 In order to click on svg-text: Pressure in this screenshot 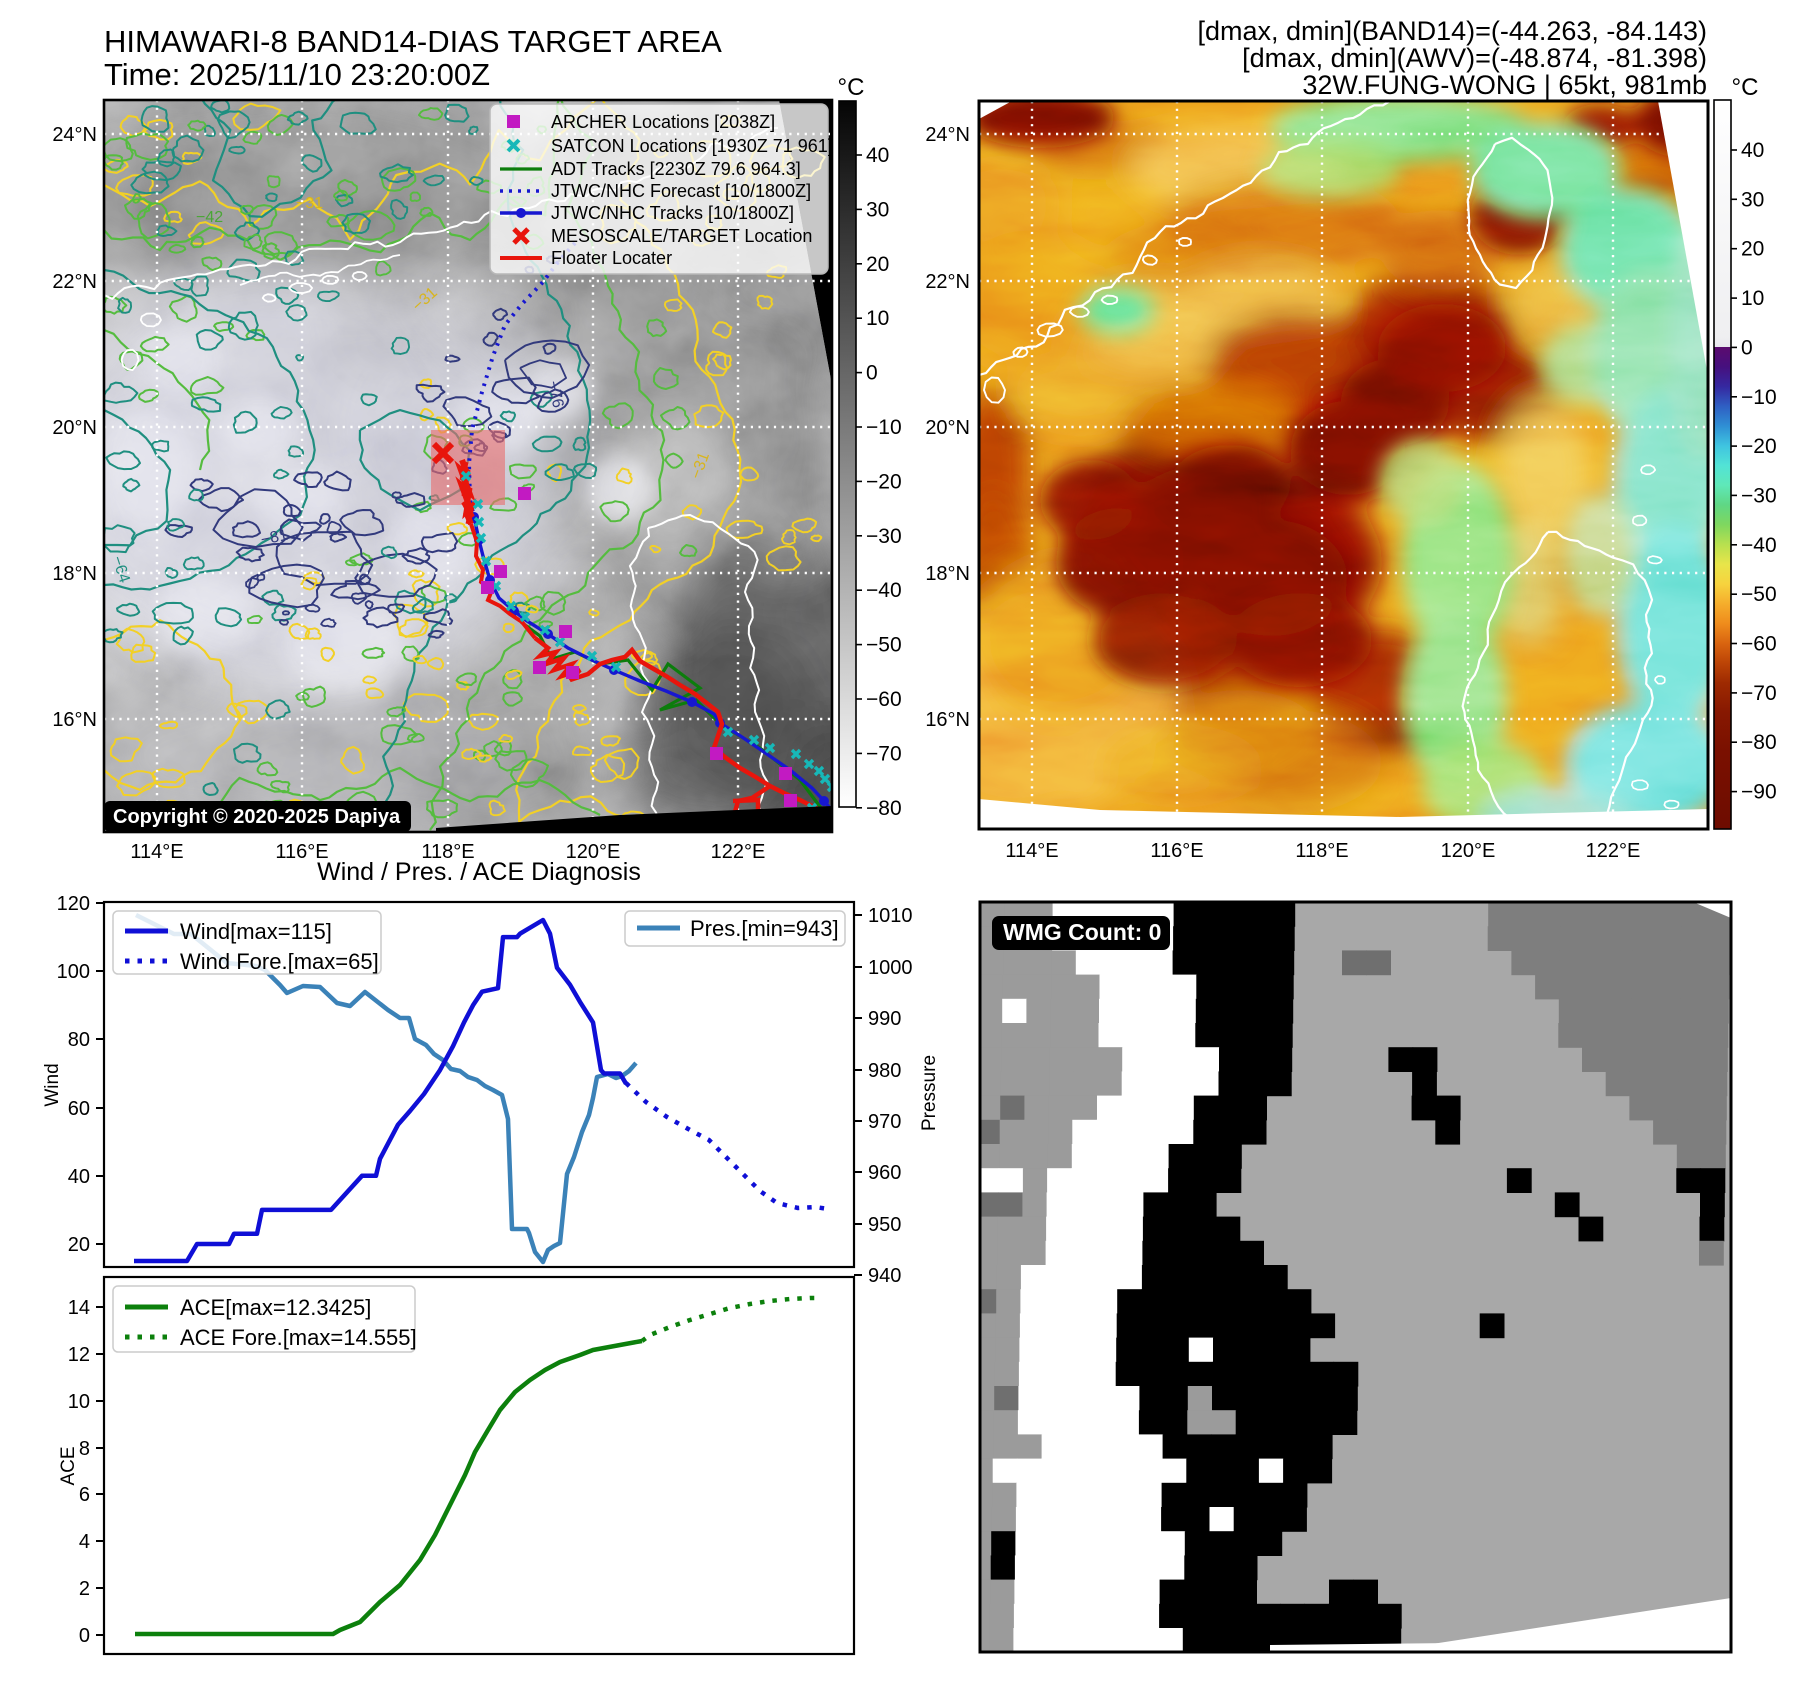, I will do `click(929, 1093)`.